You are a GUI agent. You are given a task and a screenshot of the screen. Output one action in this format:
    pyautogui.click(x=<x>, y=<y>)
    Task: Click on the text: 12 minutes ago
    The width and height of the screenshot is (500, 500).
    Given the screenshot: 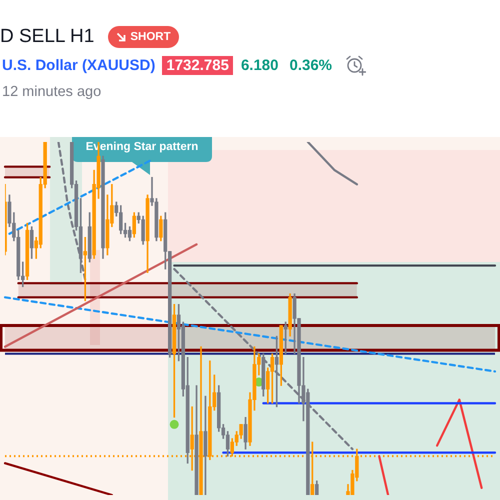 What is the action you would take?
    pyautogui.click(x=52, y=92)
    